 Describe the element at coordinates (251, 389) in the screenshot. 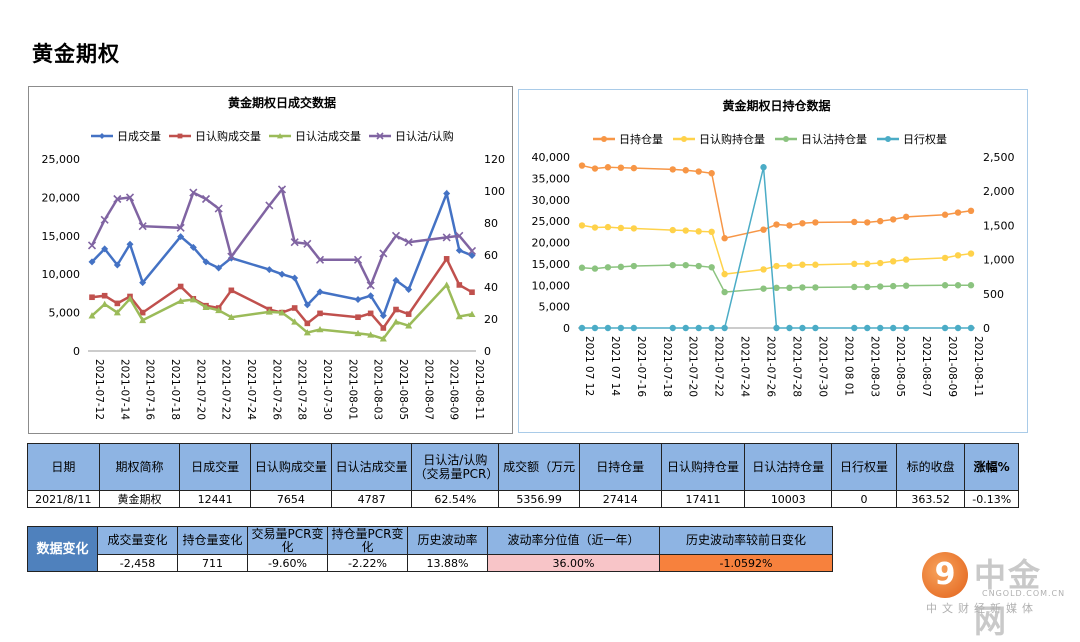

I see `x-tick-label: 2021-07-24` at that location.